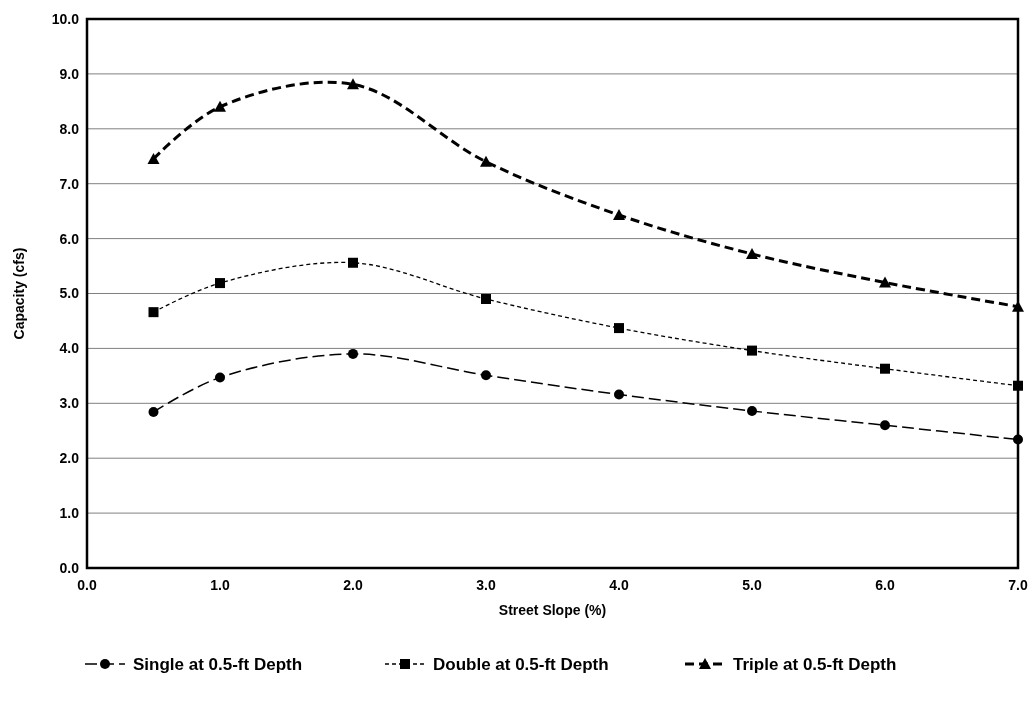 This screenshot has width=1036, height=706. I want to click on x-tick-label: 6.0, so click(885, 585).